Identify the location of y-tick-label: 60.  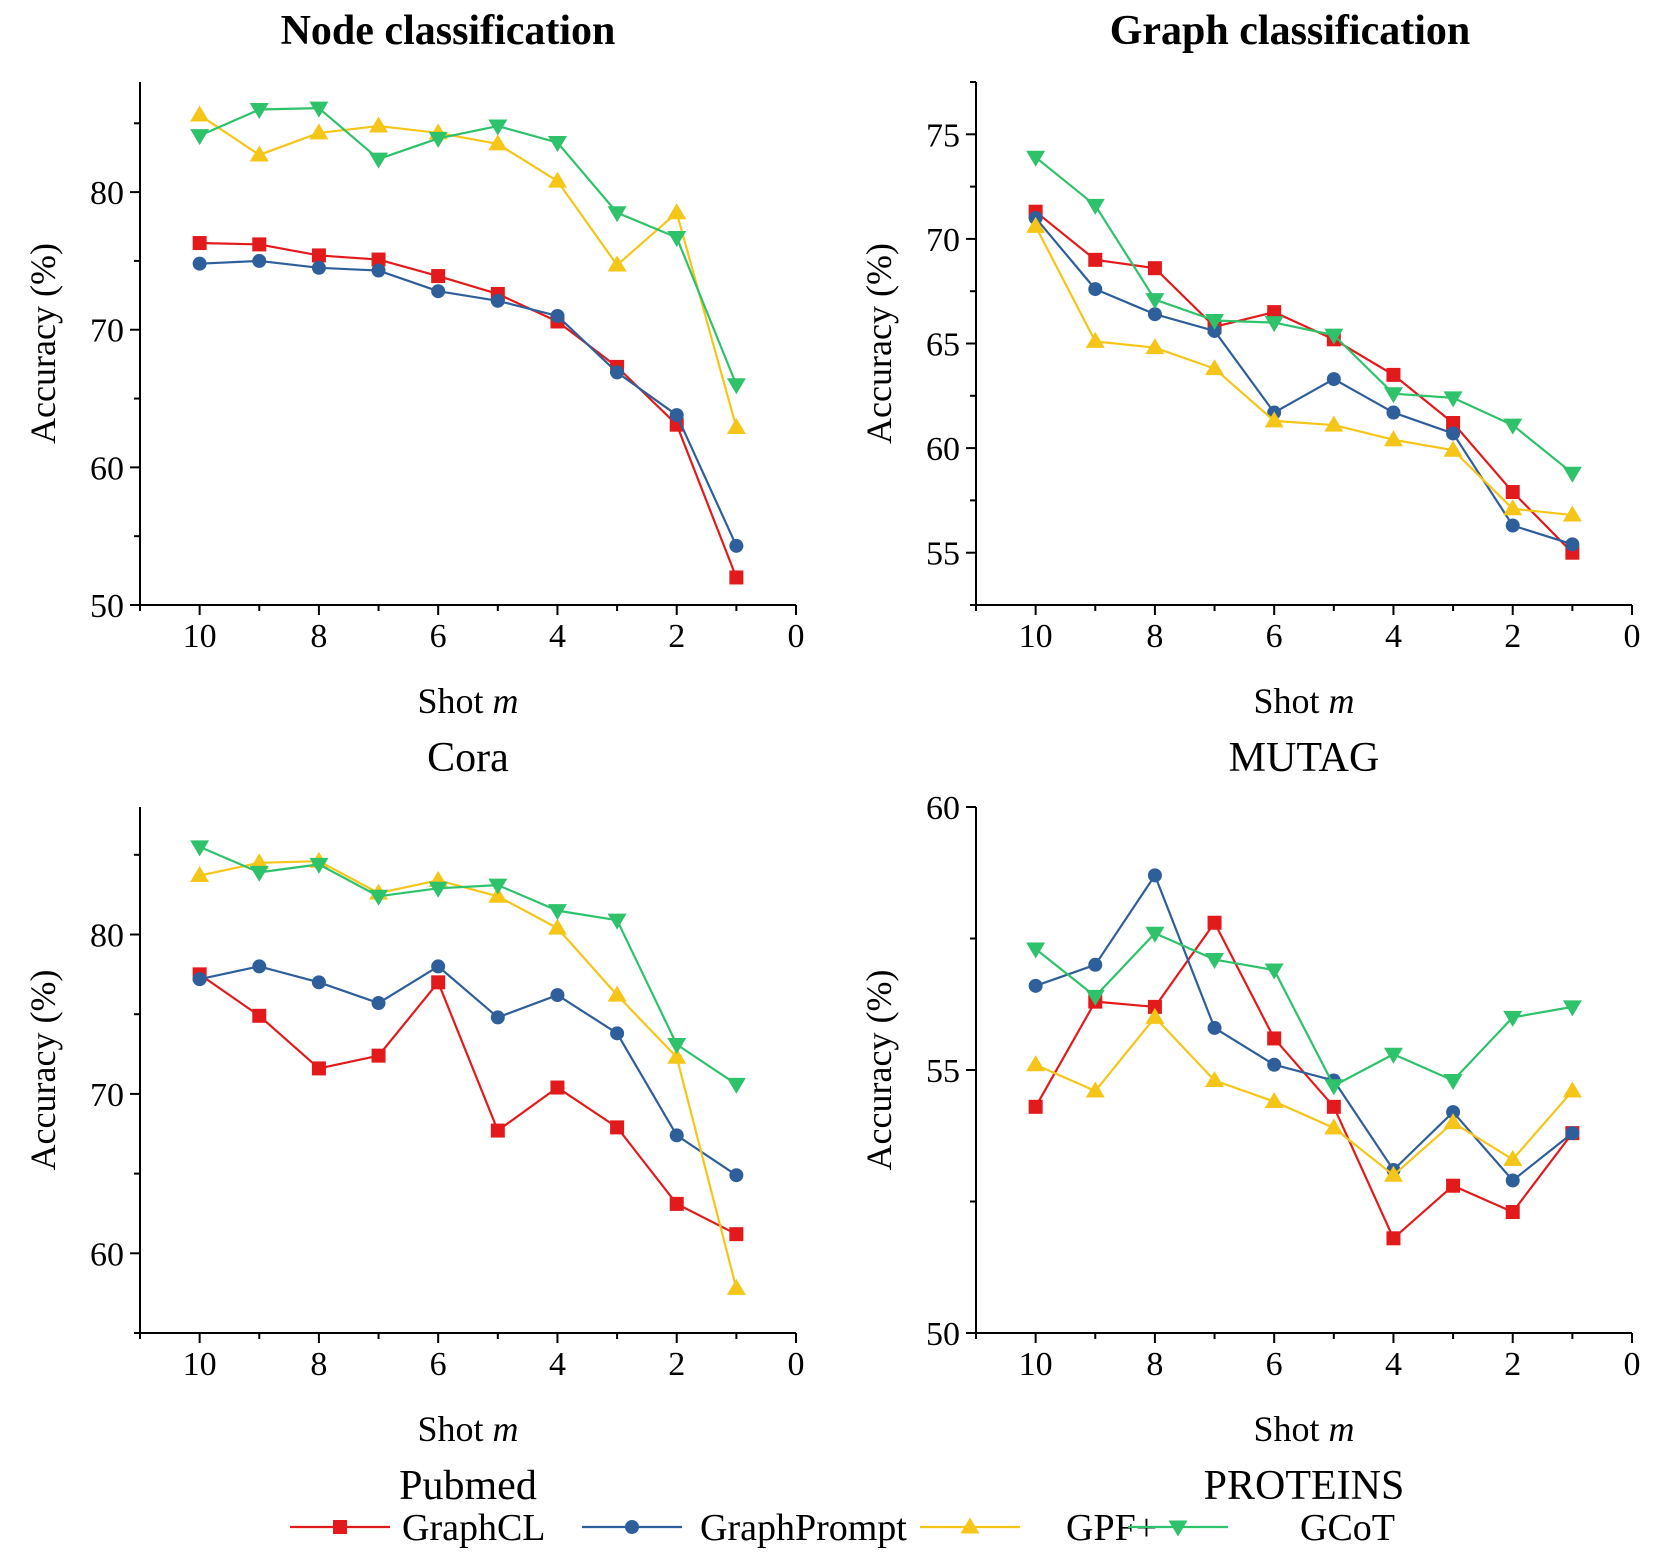
(107, 1254).